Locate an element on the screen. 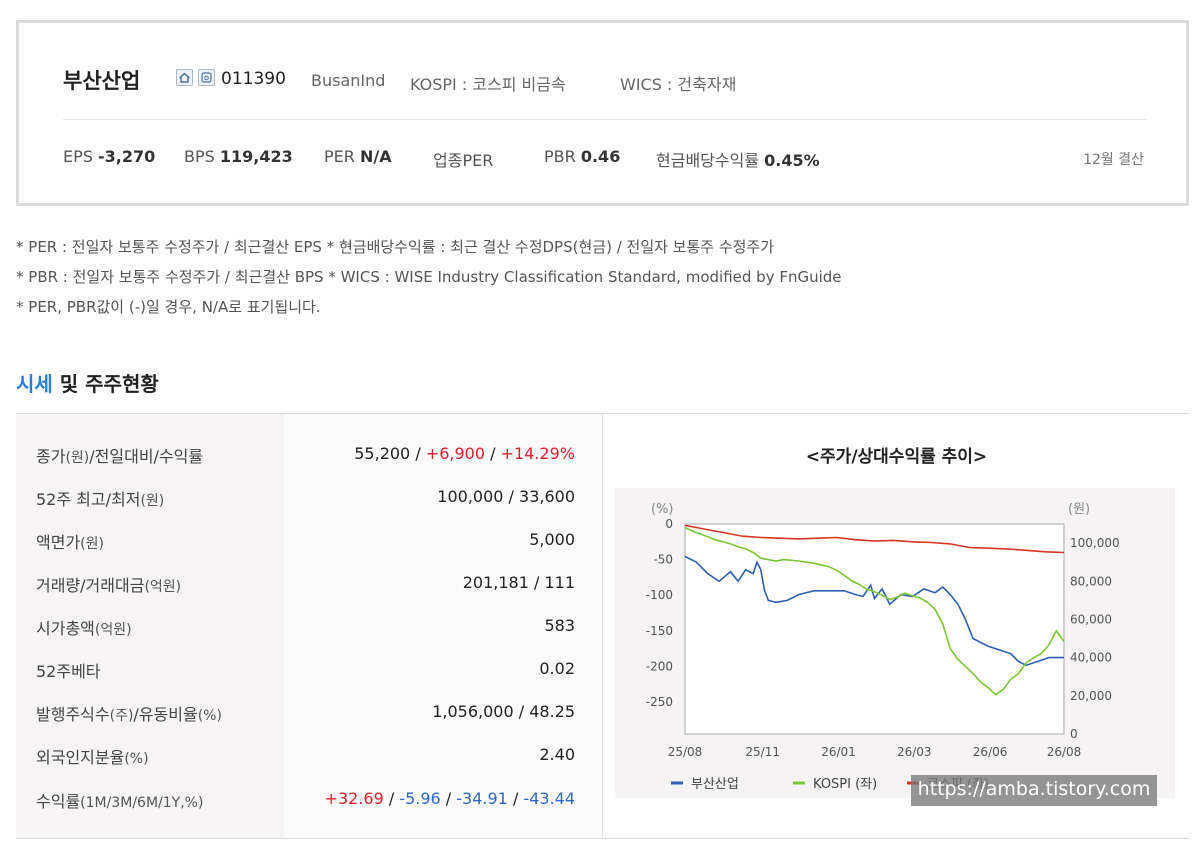 The width and height of the screenshot is (1197, 847). x-tick-label: 26/06 is located at coordinates (990, 752).